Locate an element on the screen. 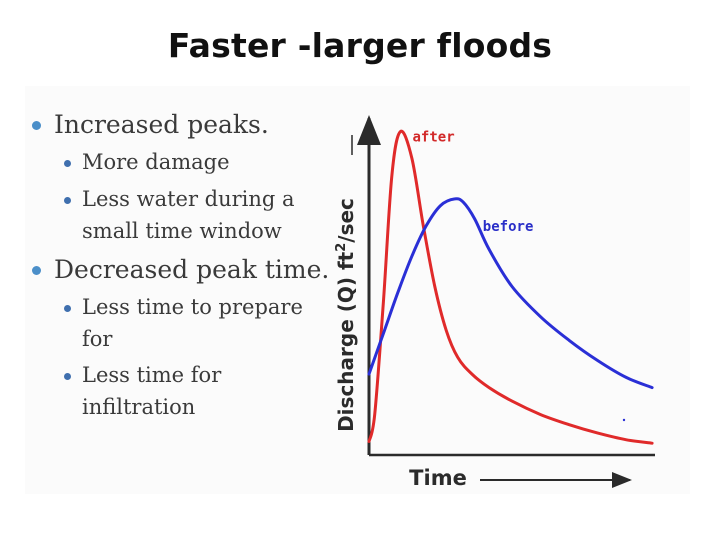 This screenshot has width=720, height=540. series-label-after: after is located at coordinates (434, 138).